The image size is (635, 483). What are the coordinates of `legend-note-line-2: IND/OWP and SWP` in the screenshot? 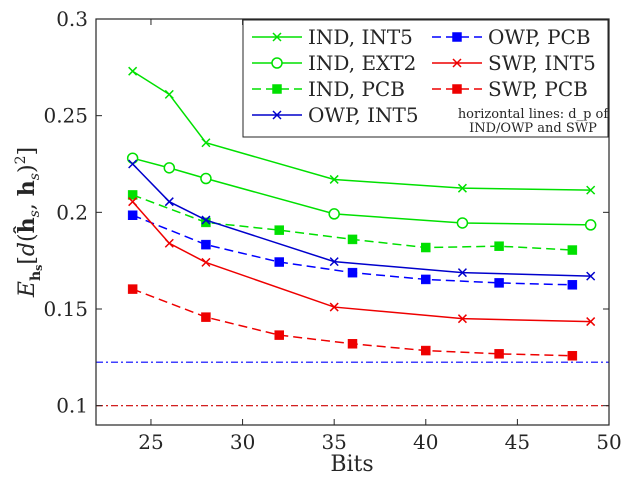 It's located at (533, 128).